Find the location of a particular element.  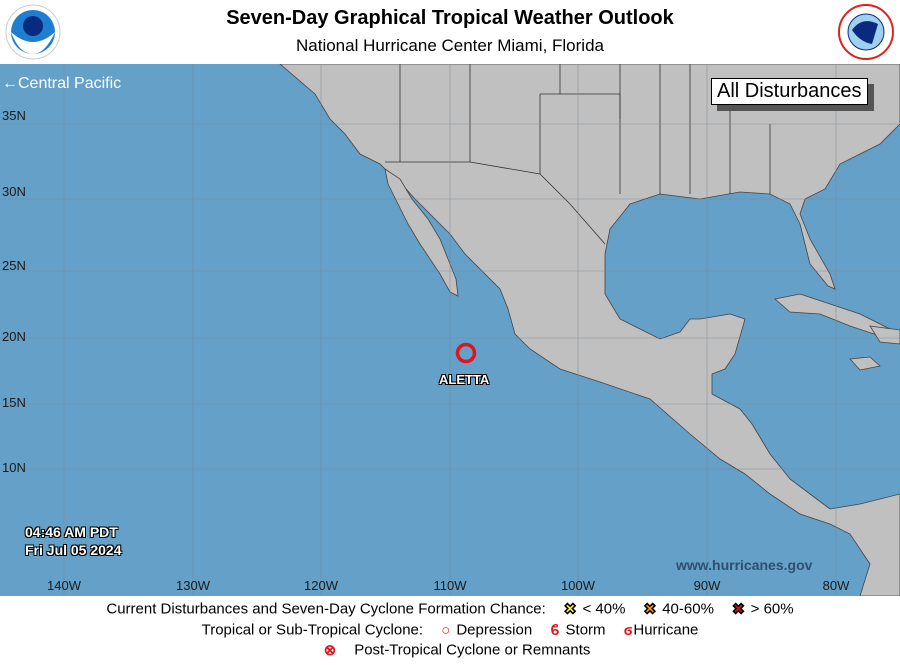

storm-name-label: ALETTA is located at coordinates (464, 379).